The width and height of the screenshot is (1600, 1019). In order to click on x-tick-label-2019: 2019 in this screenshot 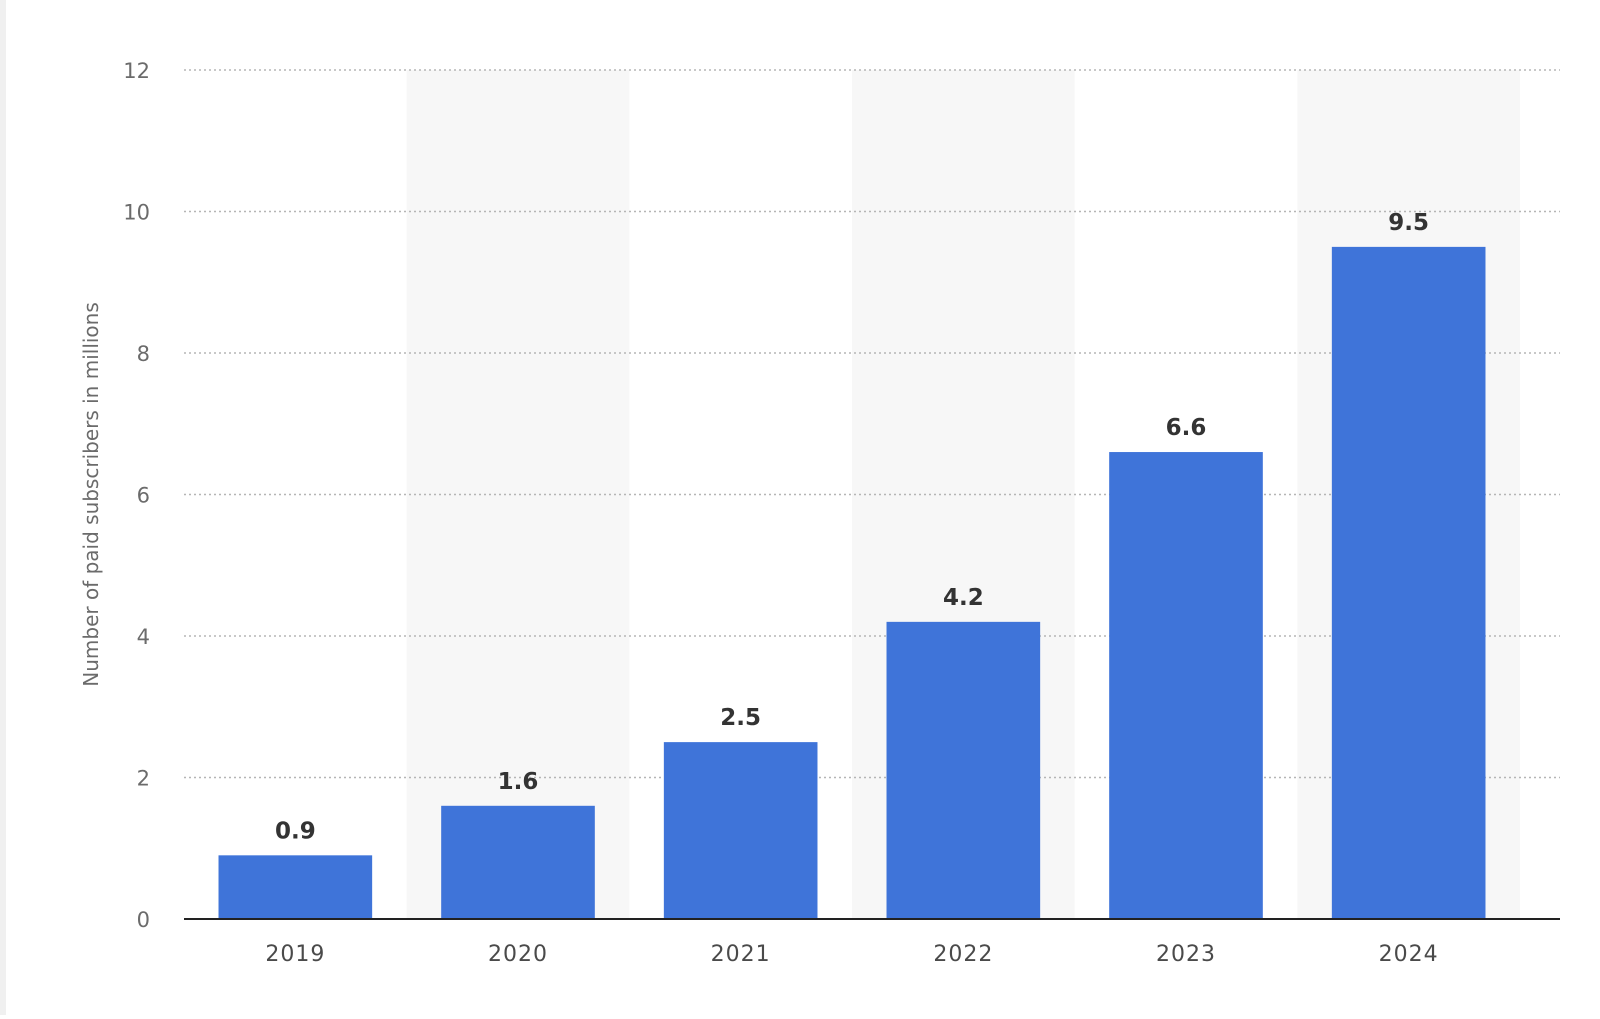, I will do `click(295, 954)`.